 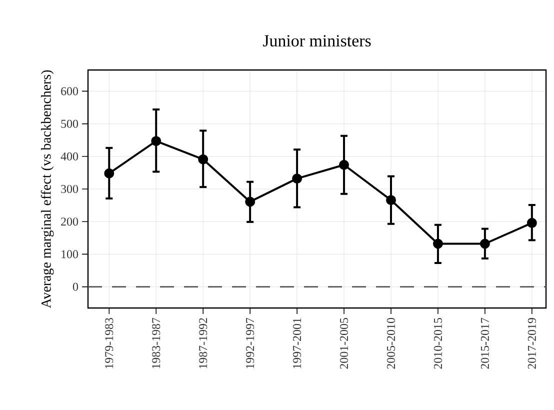 I want to click on x-tick-label: 2015-2017, so click(x=484, y=343).